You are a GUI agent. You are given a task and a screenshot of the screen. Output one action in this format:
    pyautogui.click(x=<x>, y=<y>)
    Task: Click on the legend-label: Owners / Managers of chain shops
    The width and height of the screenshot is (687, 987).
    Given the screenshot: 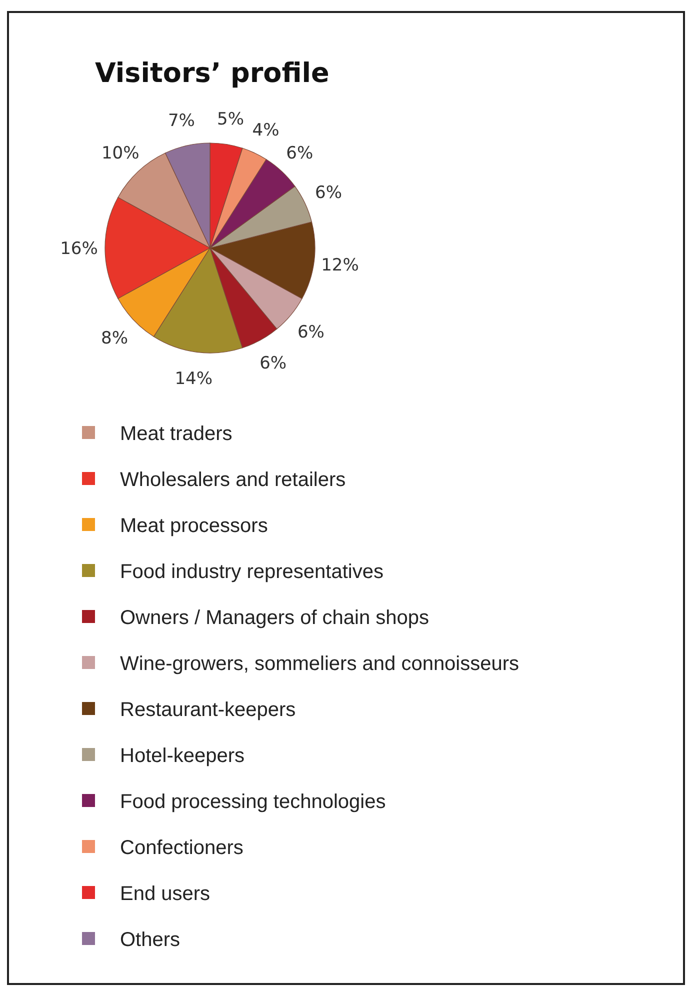 What is the action you would take?
    pyautogui.click(x=275, y=618)
    